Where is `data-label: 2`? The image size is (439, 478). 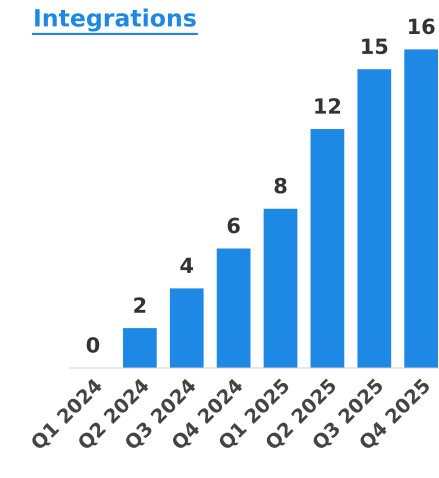
data-label: 2 is located at coordinates (140, 305).